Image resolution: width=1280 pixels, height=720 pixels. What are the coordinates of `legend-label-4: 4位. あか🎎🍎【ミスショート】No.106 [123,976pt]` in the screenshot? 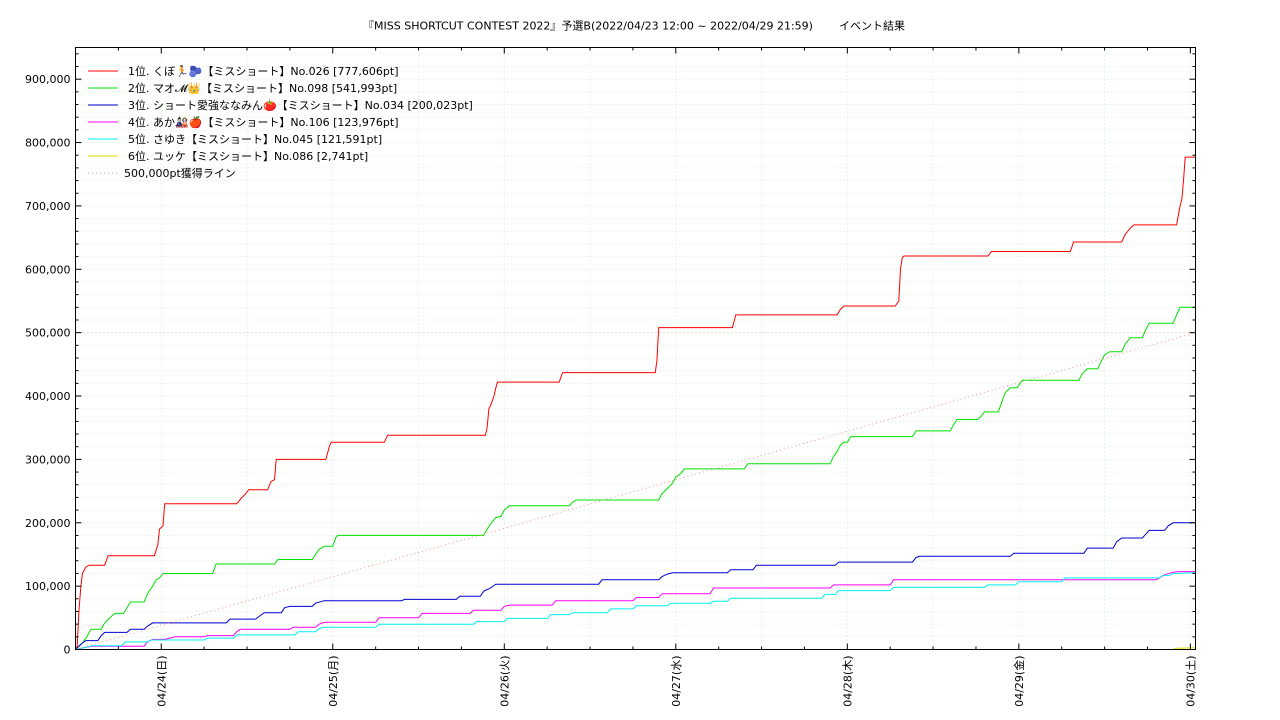 It's located at (263, 122).